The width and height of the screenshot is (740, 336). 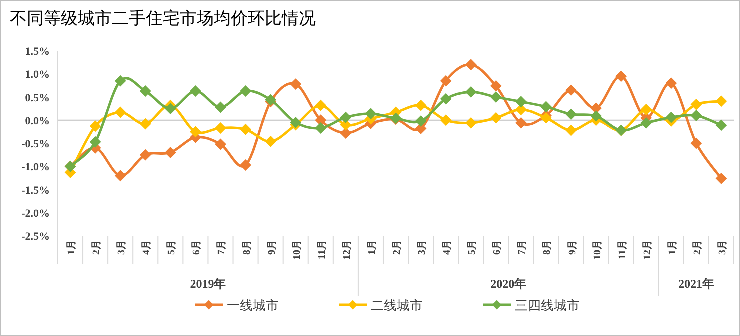 What do you see at coordinates (253, 305) in the screenshot?
I see `legend-label: 一线城市` at bounding box center [253, 305].